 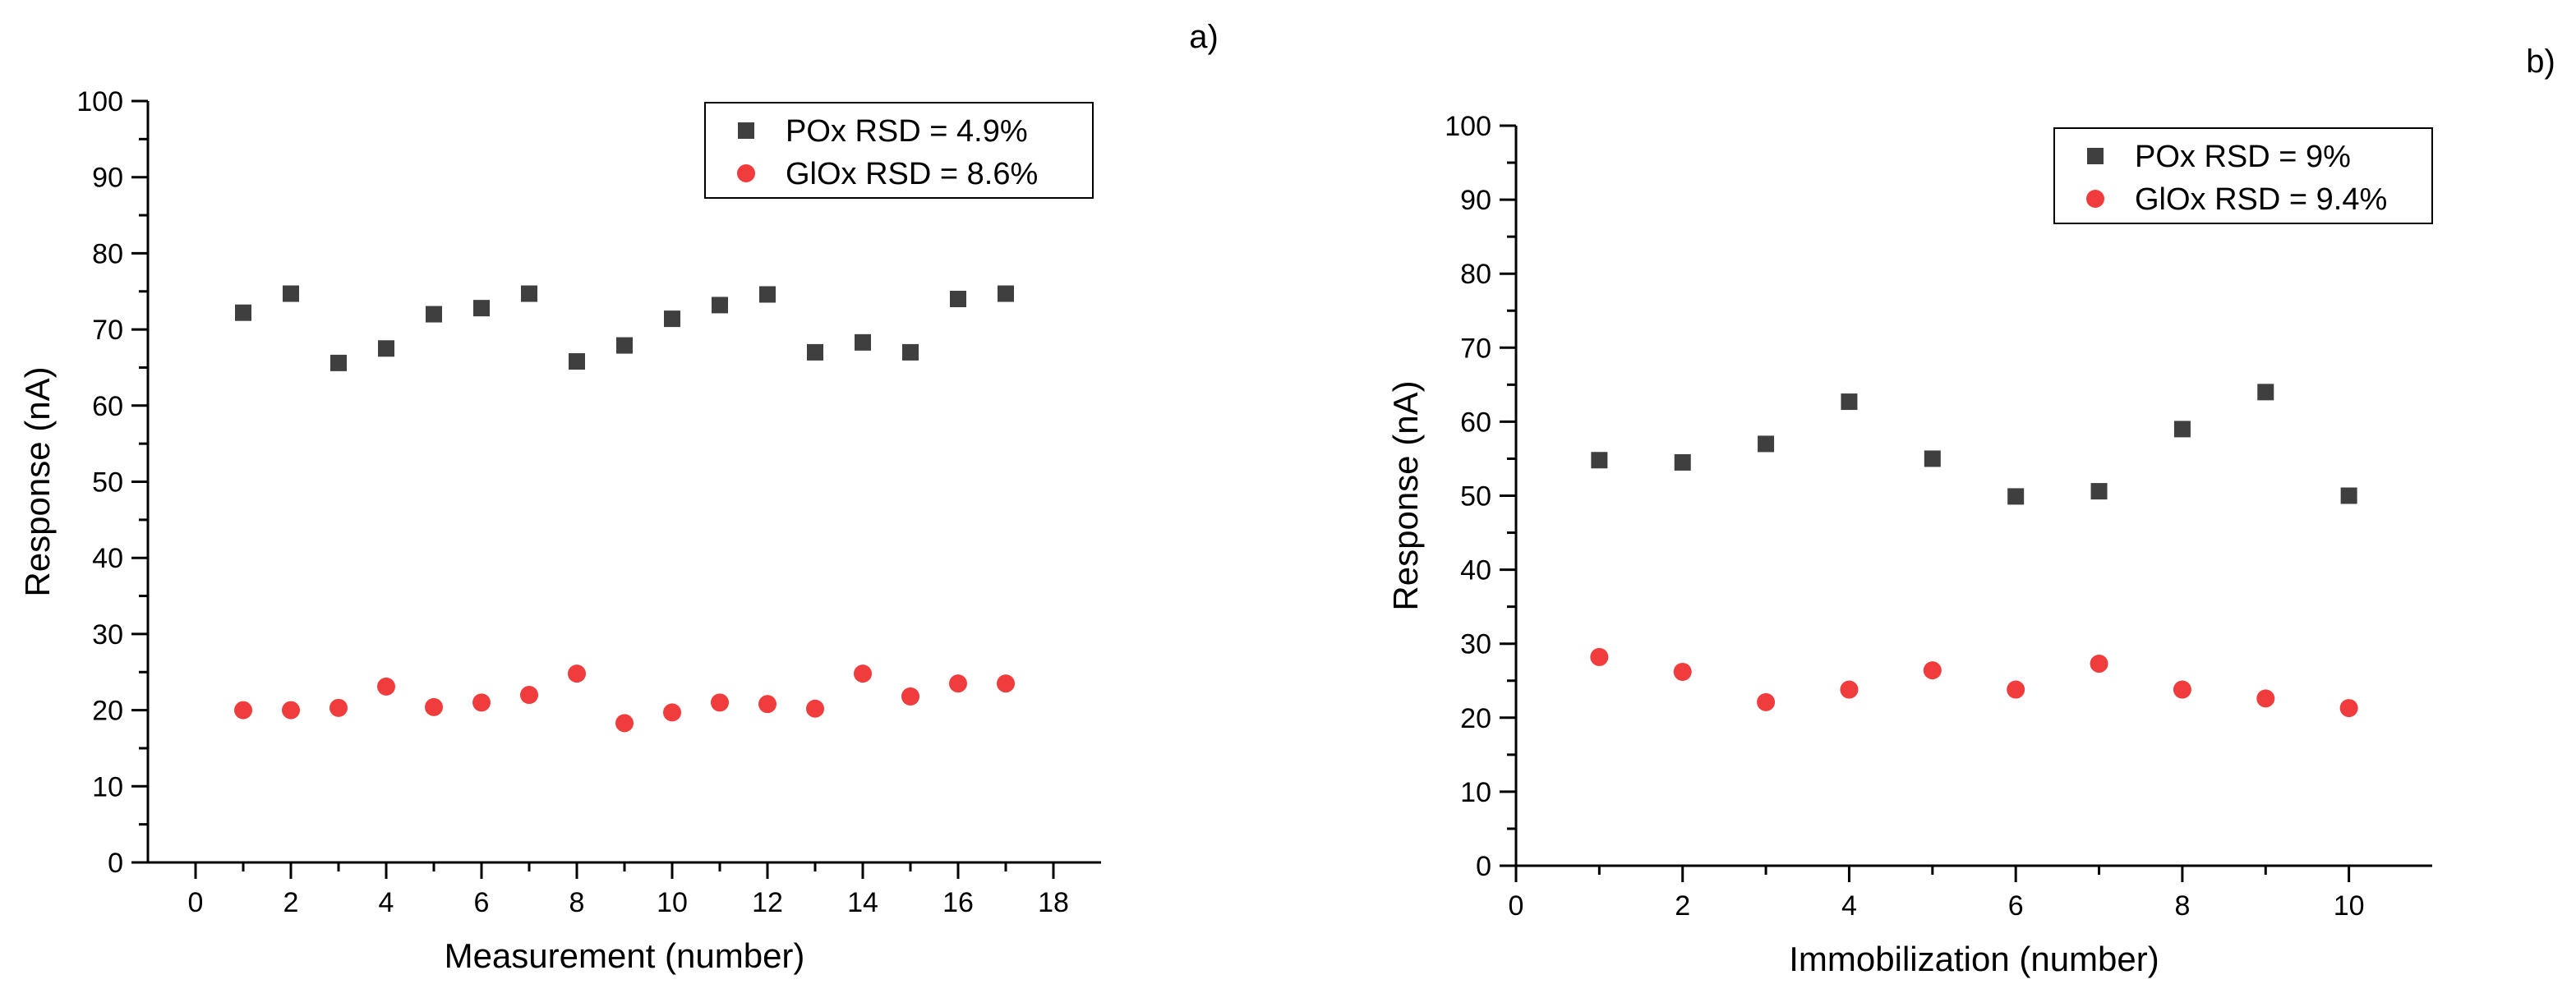 What do you see at coordinates (958, 903) in the screenshot?
I see `x-tick-label: 16` at bounding box center [958, 903].